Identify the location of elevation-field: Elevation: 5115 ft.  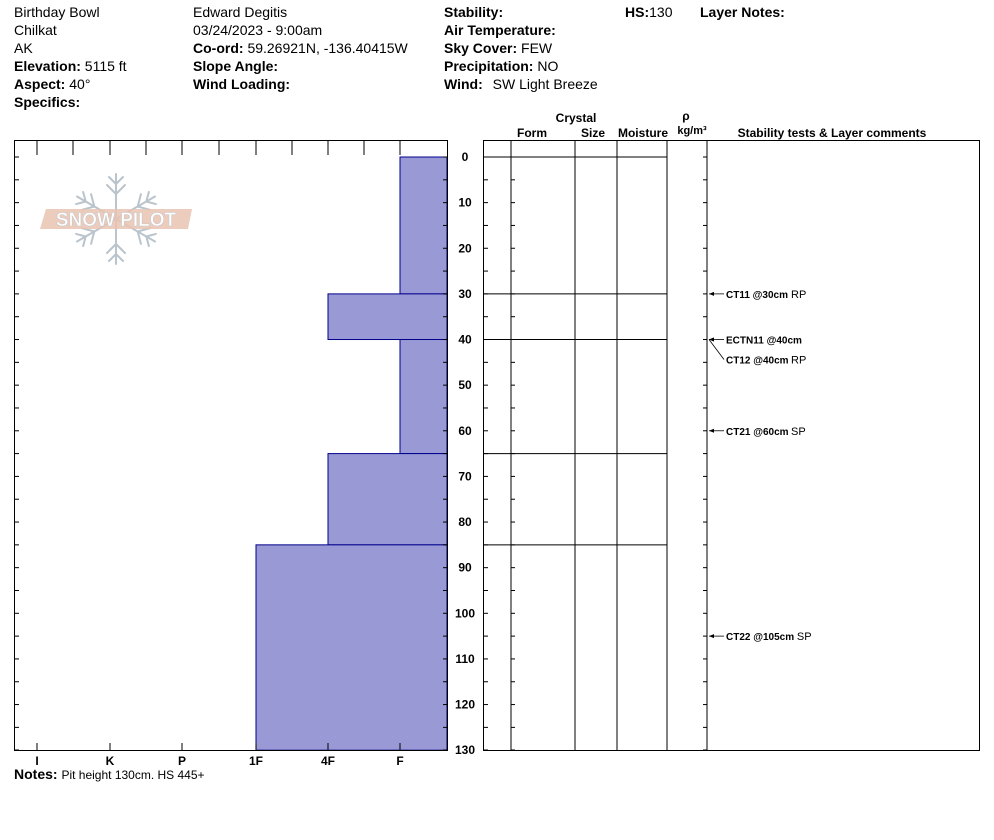
(70, 66).